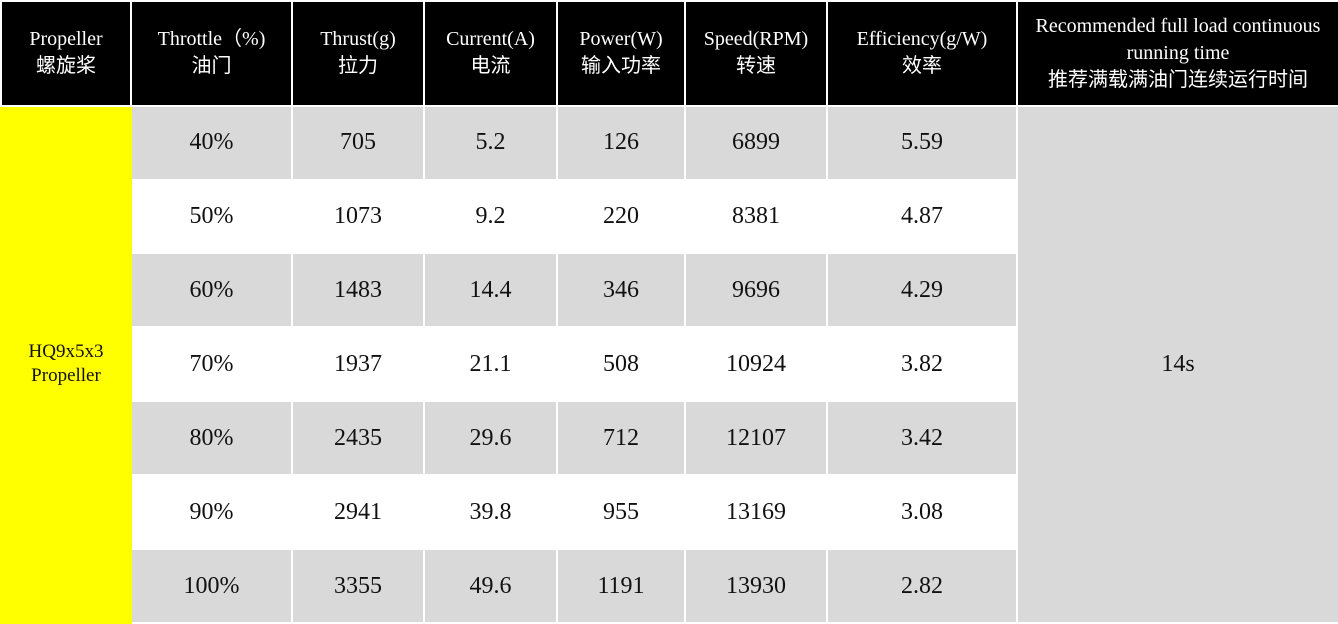 Image resolution: width=1338 pixels, height=624 pixels. I want to click on value-cell: 39.8, so click(490, 512).